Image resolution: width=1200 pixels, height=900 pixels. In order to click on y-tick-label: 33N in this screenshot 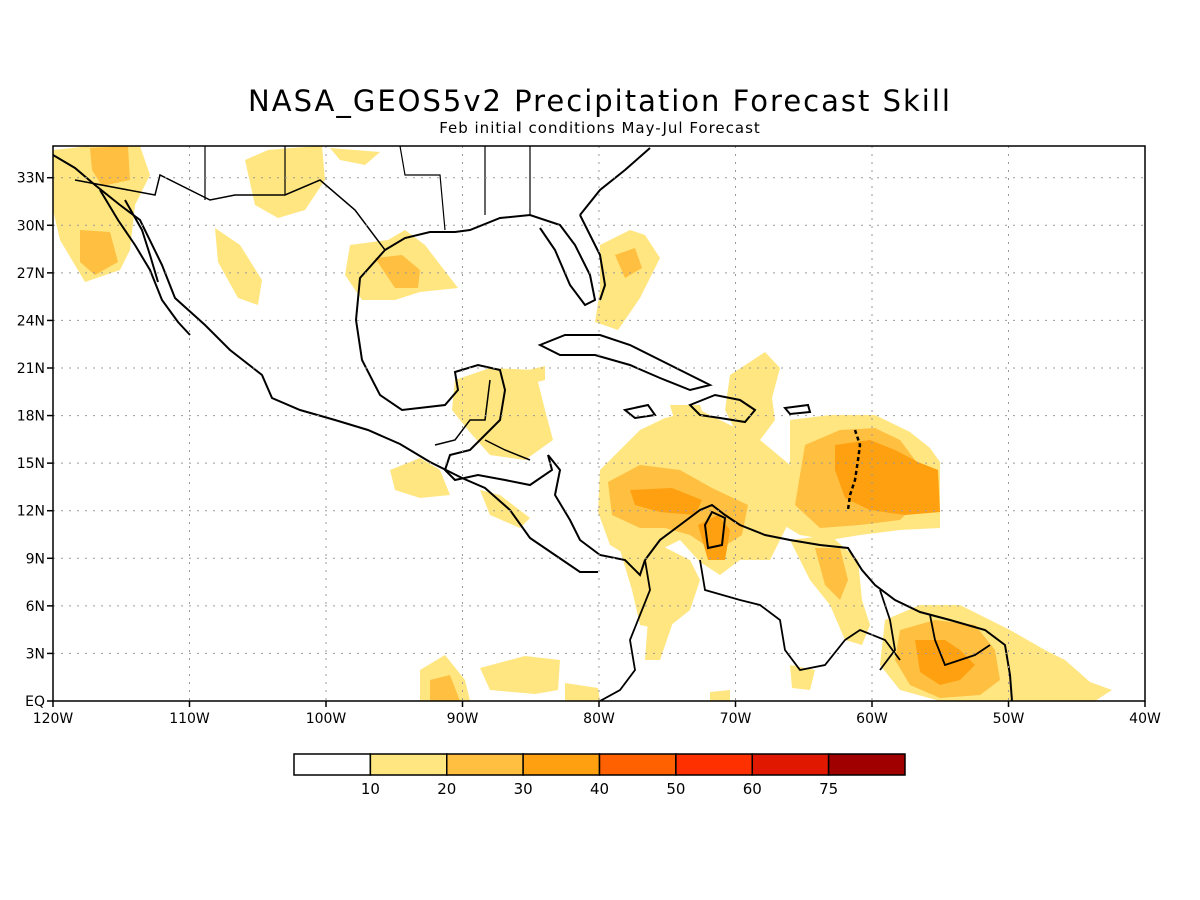, I will do `click(31, 179)`.